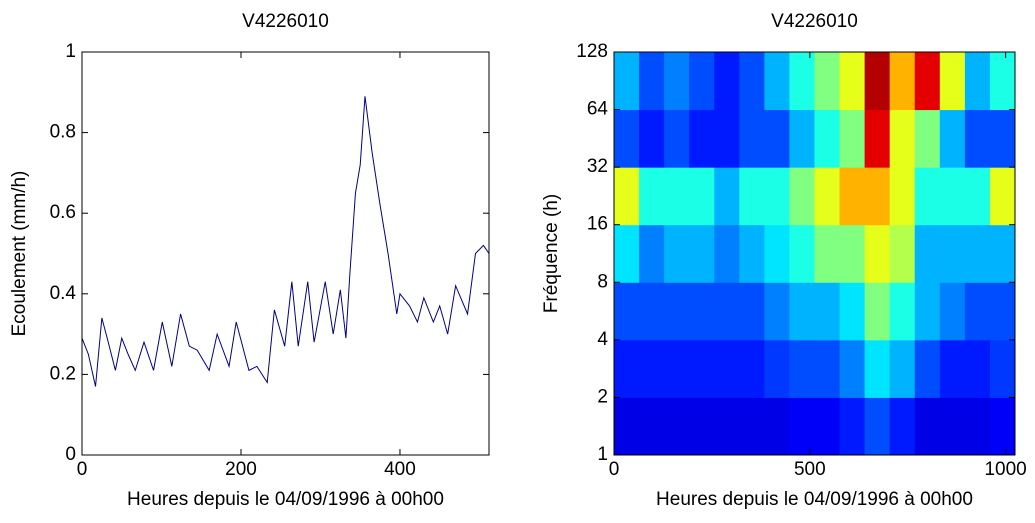  I want to click on y-tick-label: 0.8, so click(63, 132).